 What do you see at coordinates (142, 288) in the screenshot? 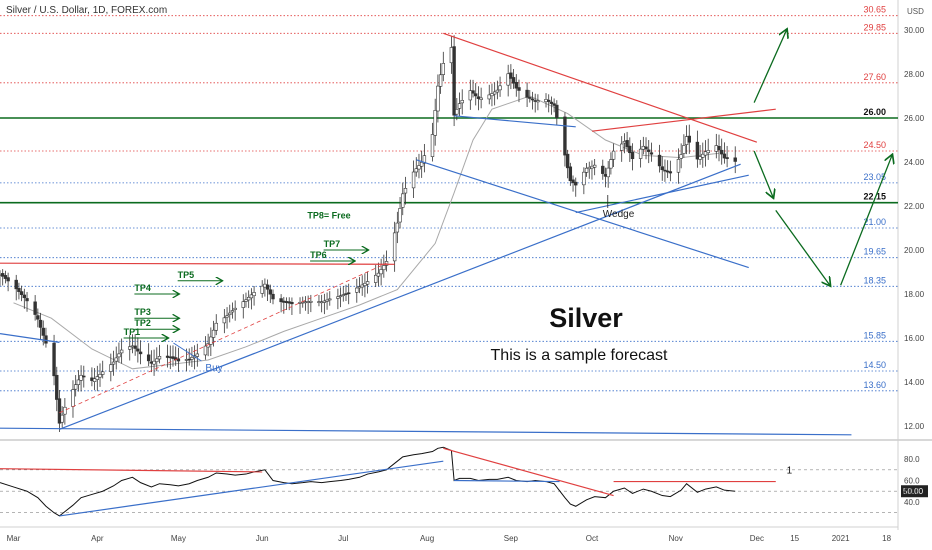
I see `tp-label: TP4` at bounding box center [142, 288].